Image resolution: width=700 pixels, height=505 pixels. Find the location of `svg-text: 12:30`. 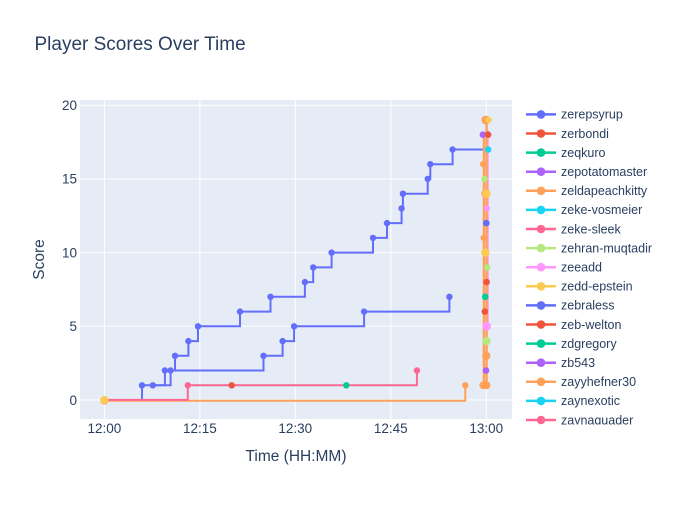

svg-text: 12:30 is located at coordinates (295, 428).